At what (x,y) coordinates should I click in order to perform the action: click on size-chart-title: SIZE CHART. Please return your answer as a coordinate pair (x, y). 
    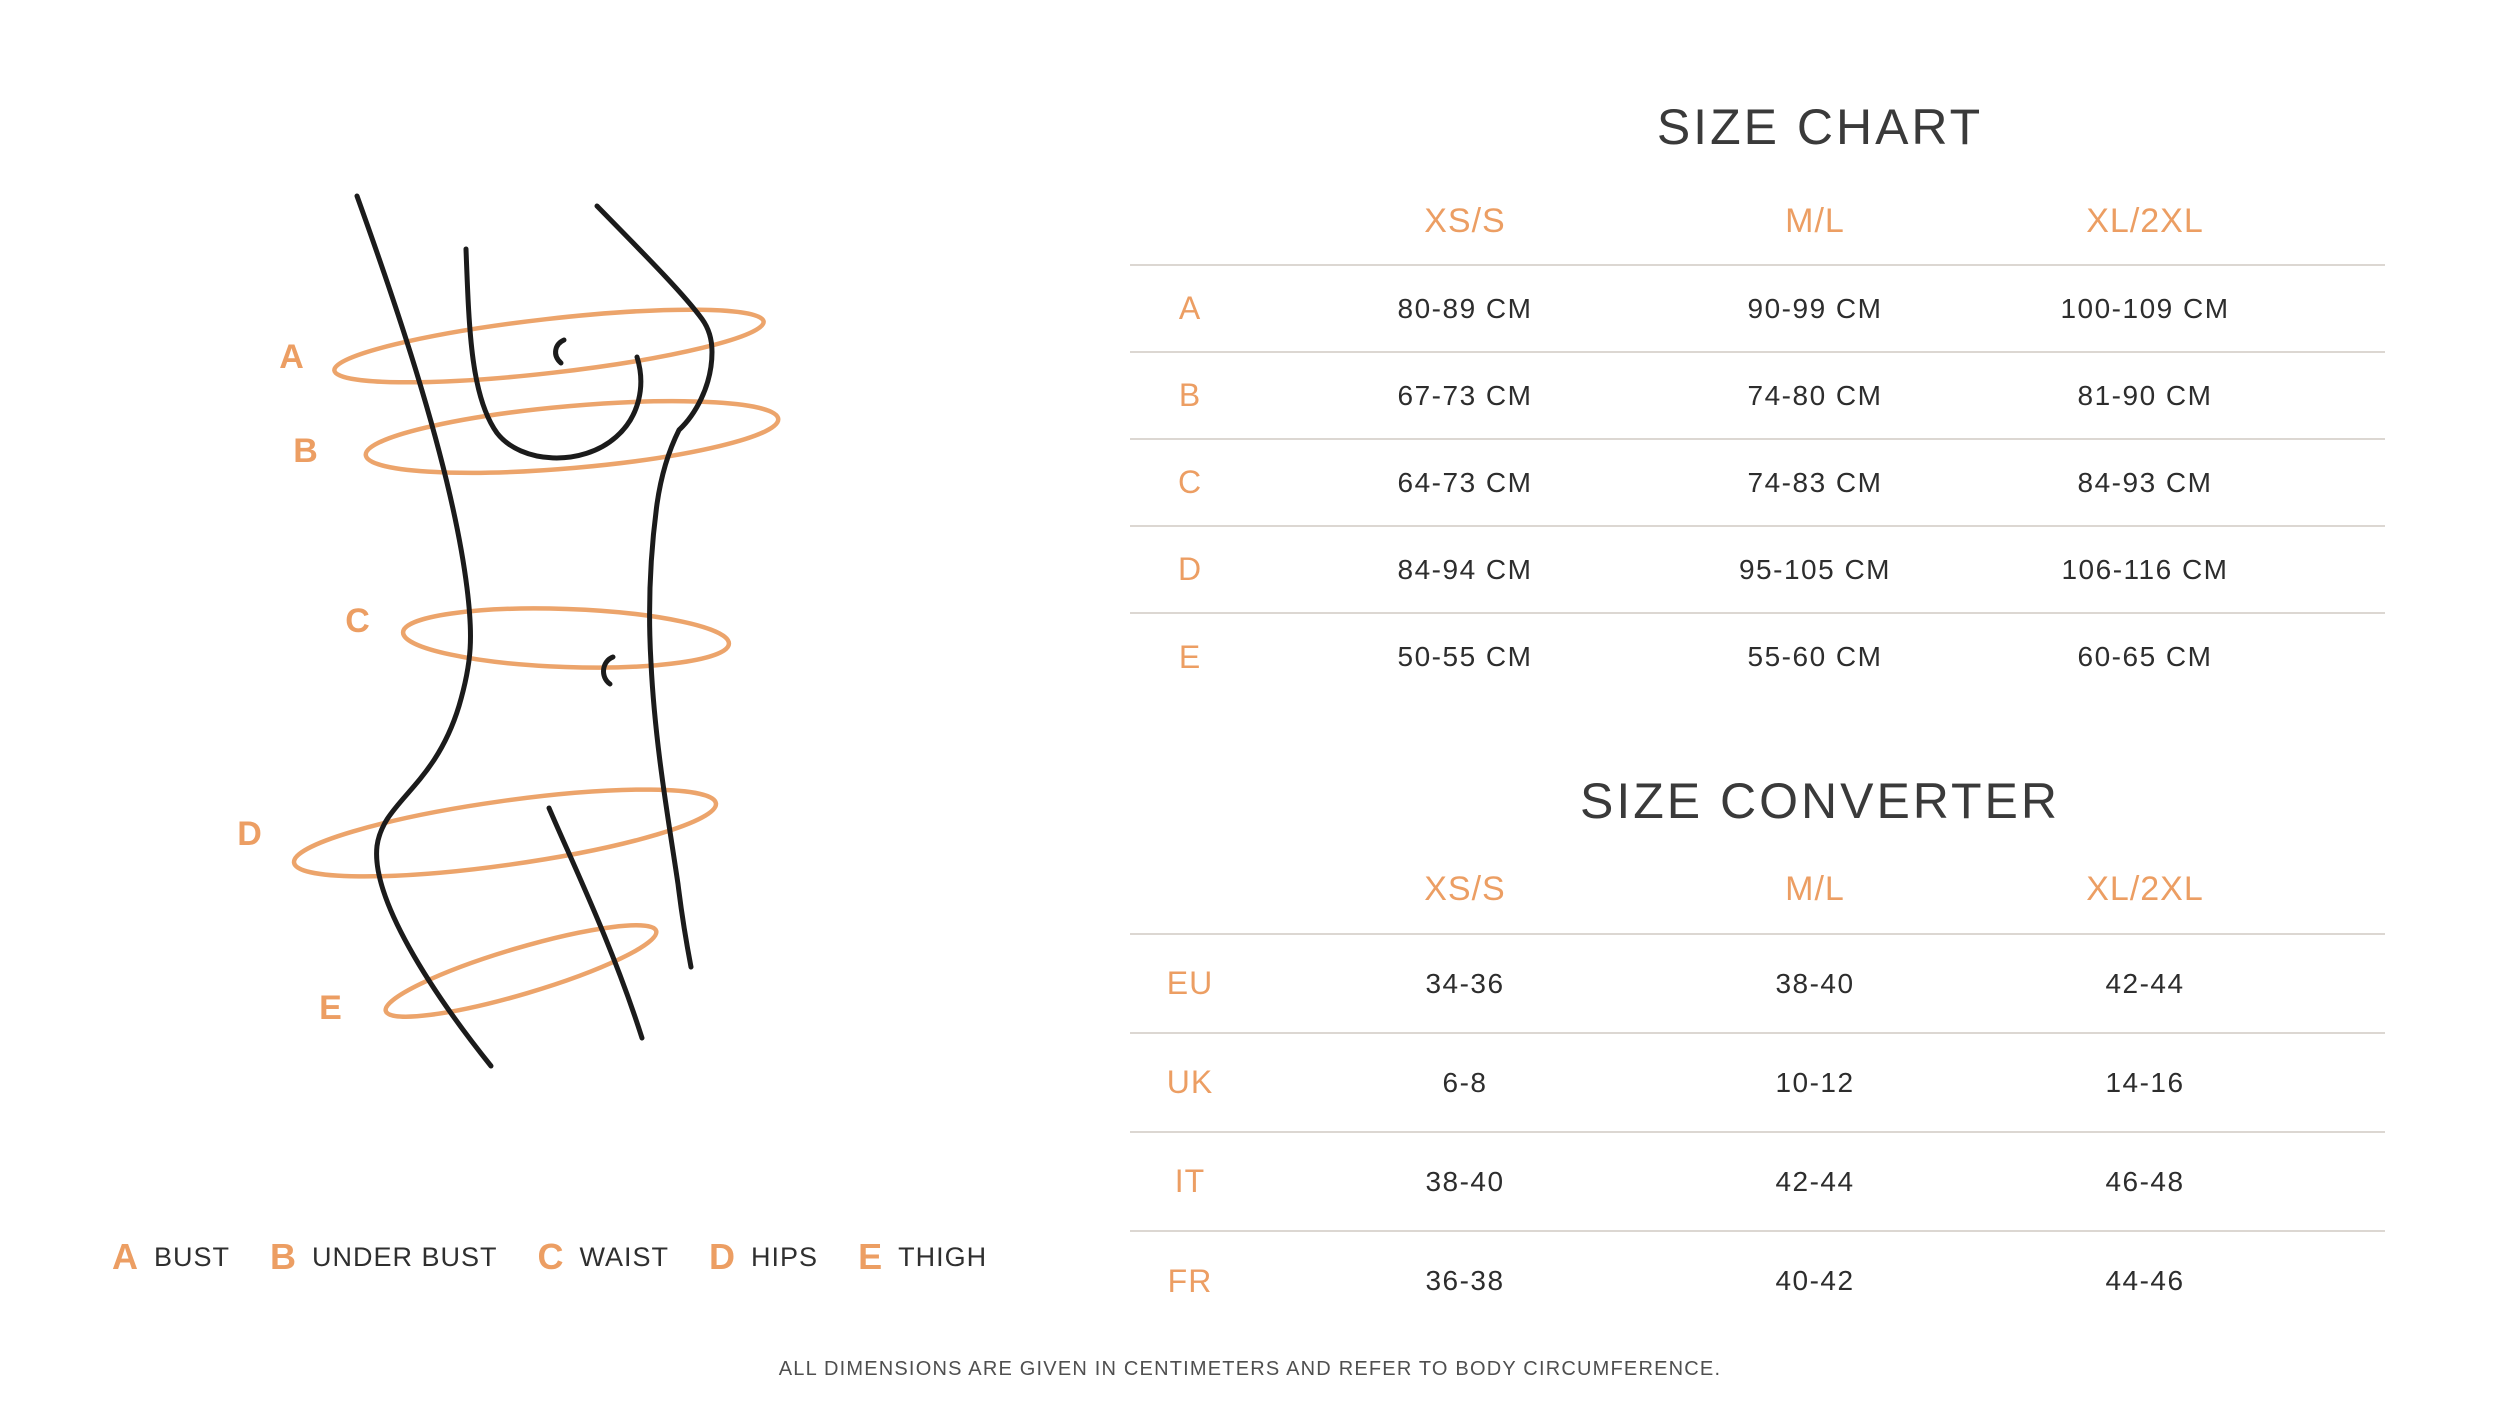
    Looking at the image, I should click on (1820, 127).